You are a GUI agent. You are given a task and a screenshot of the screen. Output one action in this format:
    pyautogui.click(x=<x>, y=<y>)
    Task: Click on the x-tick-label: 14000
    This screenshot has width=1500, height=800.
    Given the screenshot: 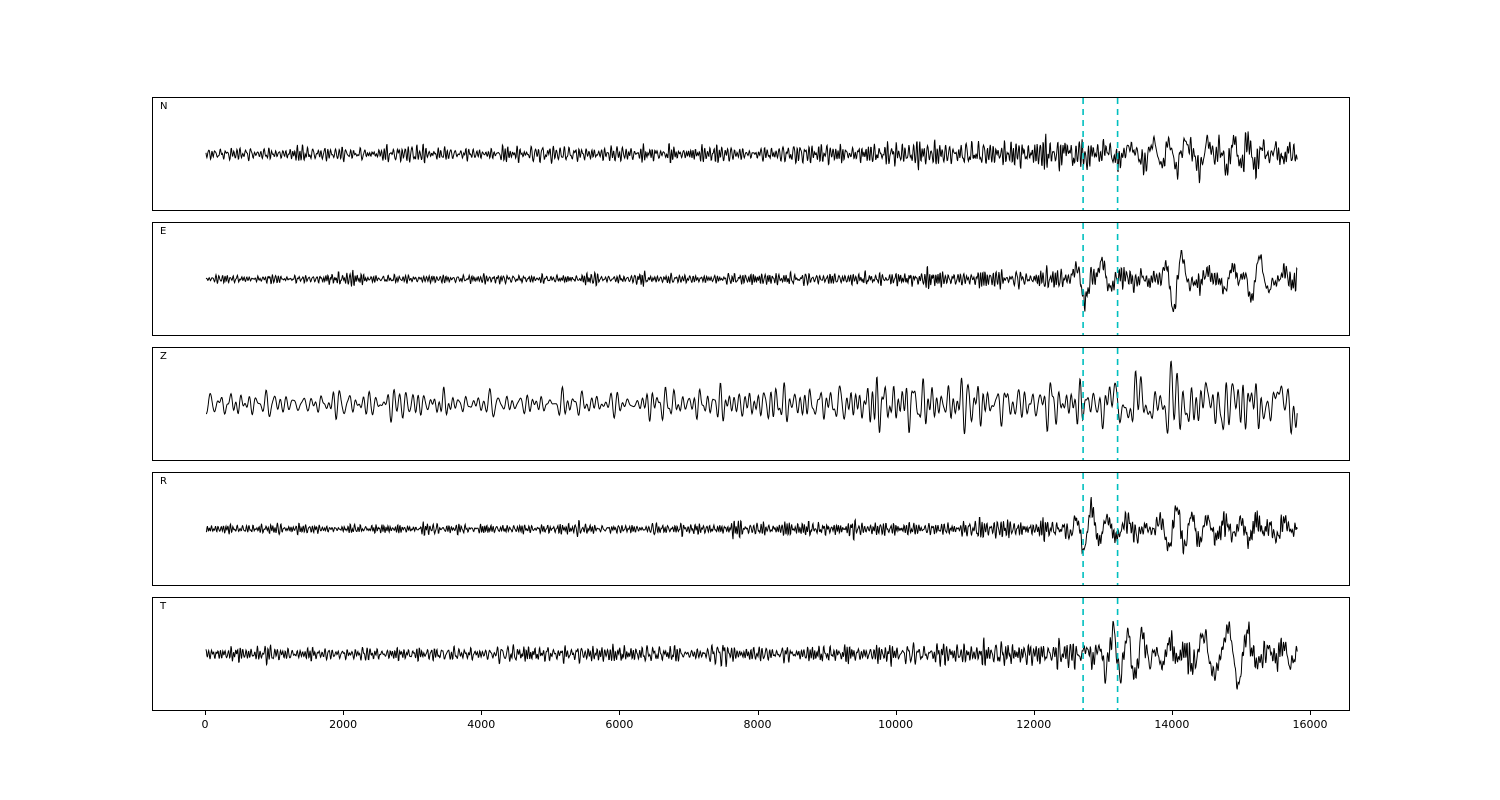 What is the action you would take?
    pyautogui.click(x=1172, y=724)
    